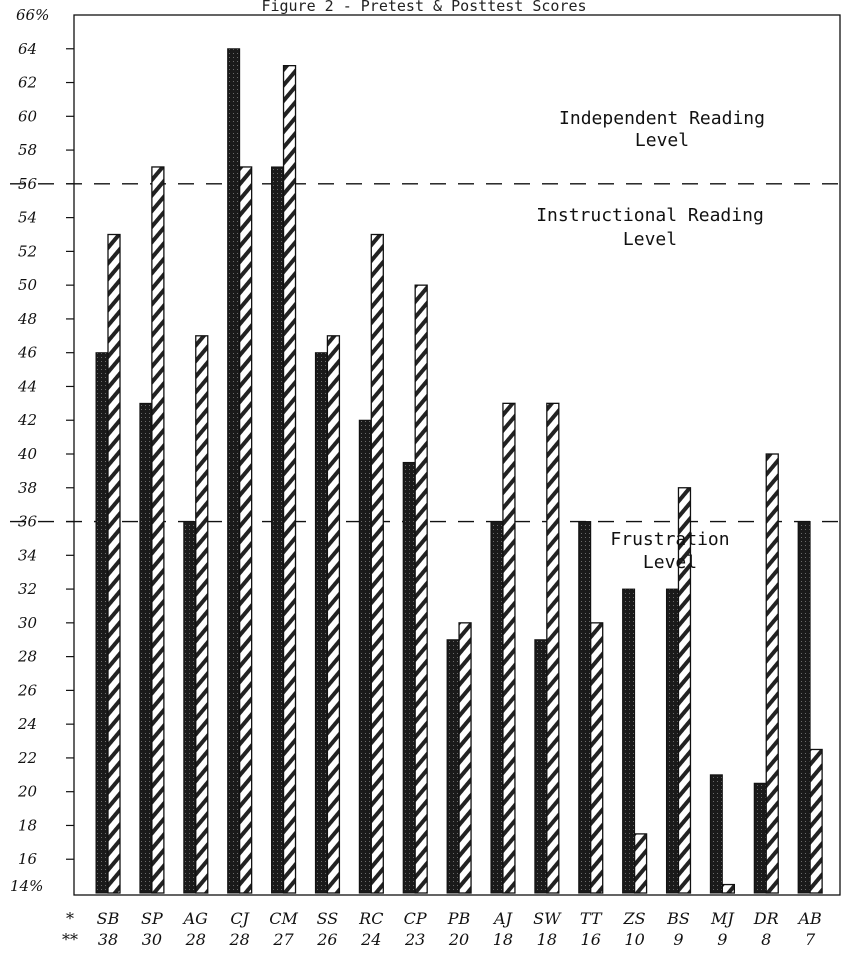 This screenshot has height=956, width=841. What do you see at coordinates (27, 49) in the screenshot?
I see `y-tick-label: 64` at bounding box center [27, 49].